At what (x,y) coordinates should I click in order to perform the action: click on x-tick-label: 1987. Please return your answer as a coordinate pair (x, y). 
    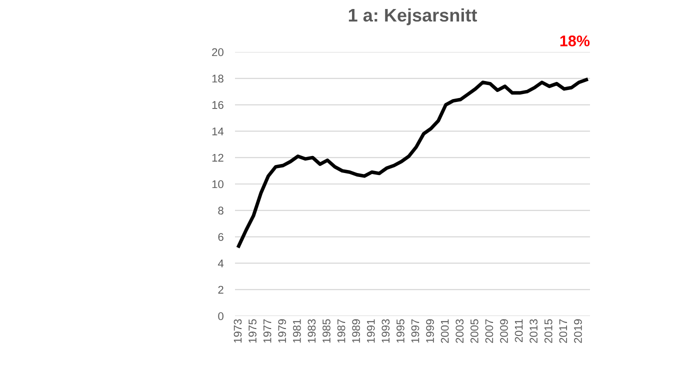
    Looking at the image, I should click on (341, 331).